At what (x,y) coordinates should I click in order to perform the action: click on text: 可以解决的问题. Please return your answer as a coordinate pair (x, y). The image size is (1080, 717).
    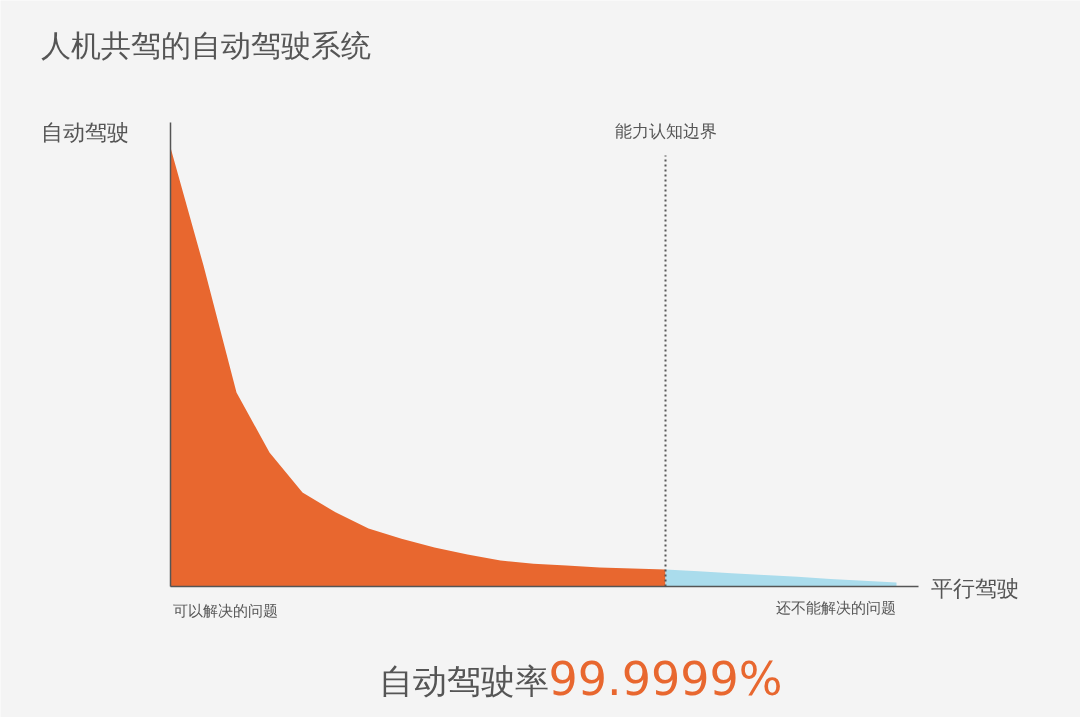
    Looking at the image, I should click on (225, 610).